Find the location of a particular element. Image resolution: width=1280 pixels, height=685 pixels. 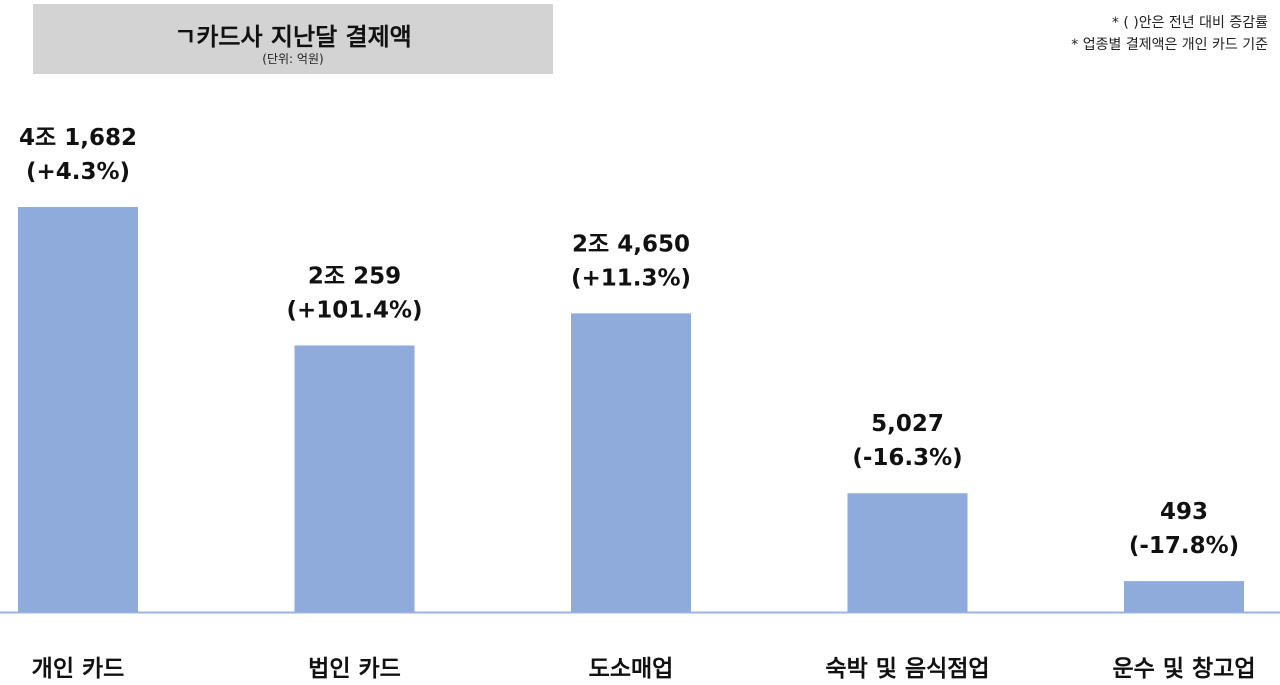

bar-change-label: (-17.8%) is located at coordinates (1184, 546).